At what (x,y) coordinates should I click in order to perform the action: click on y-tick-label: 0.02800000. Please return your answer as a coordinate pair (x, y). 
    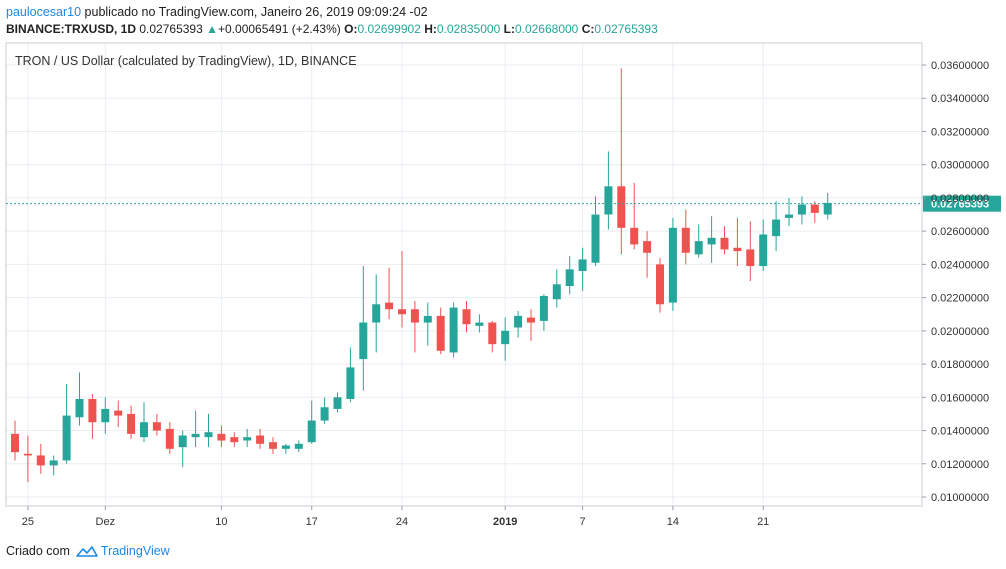
    Looking at the image, I should click on (960, 199).